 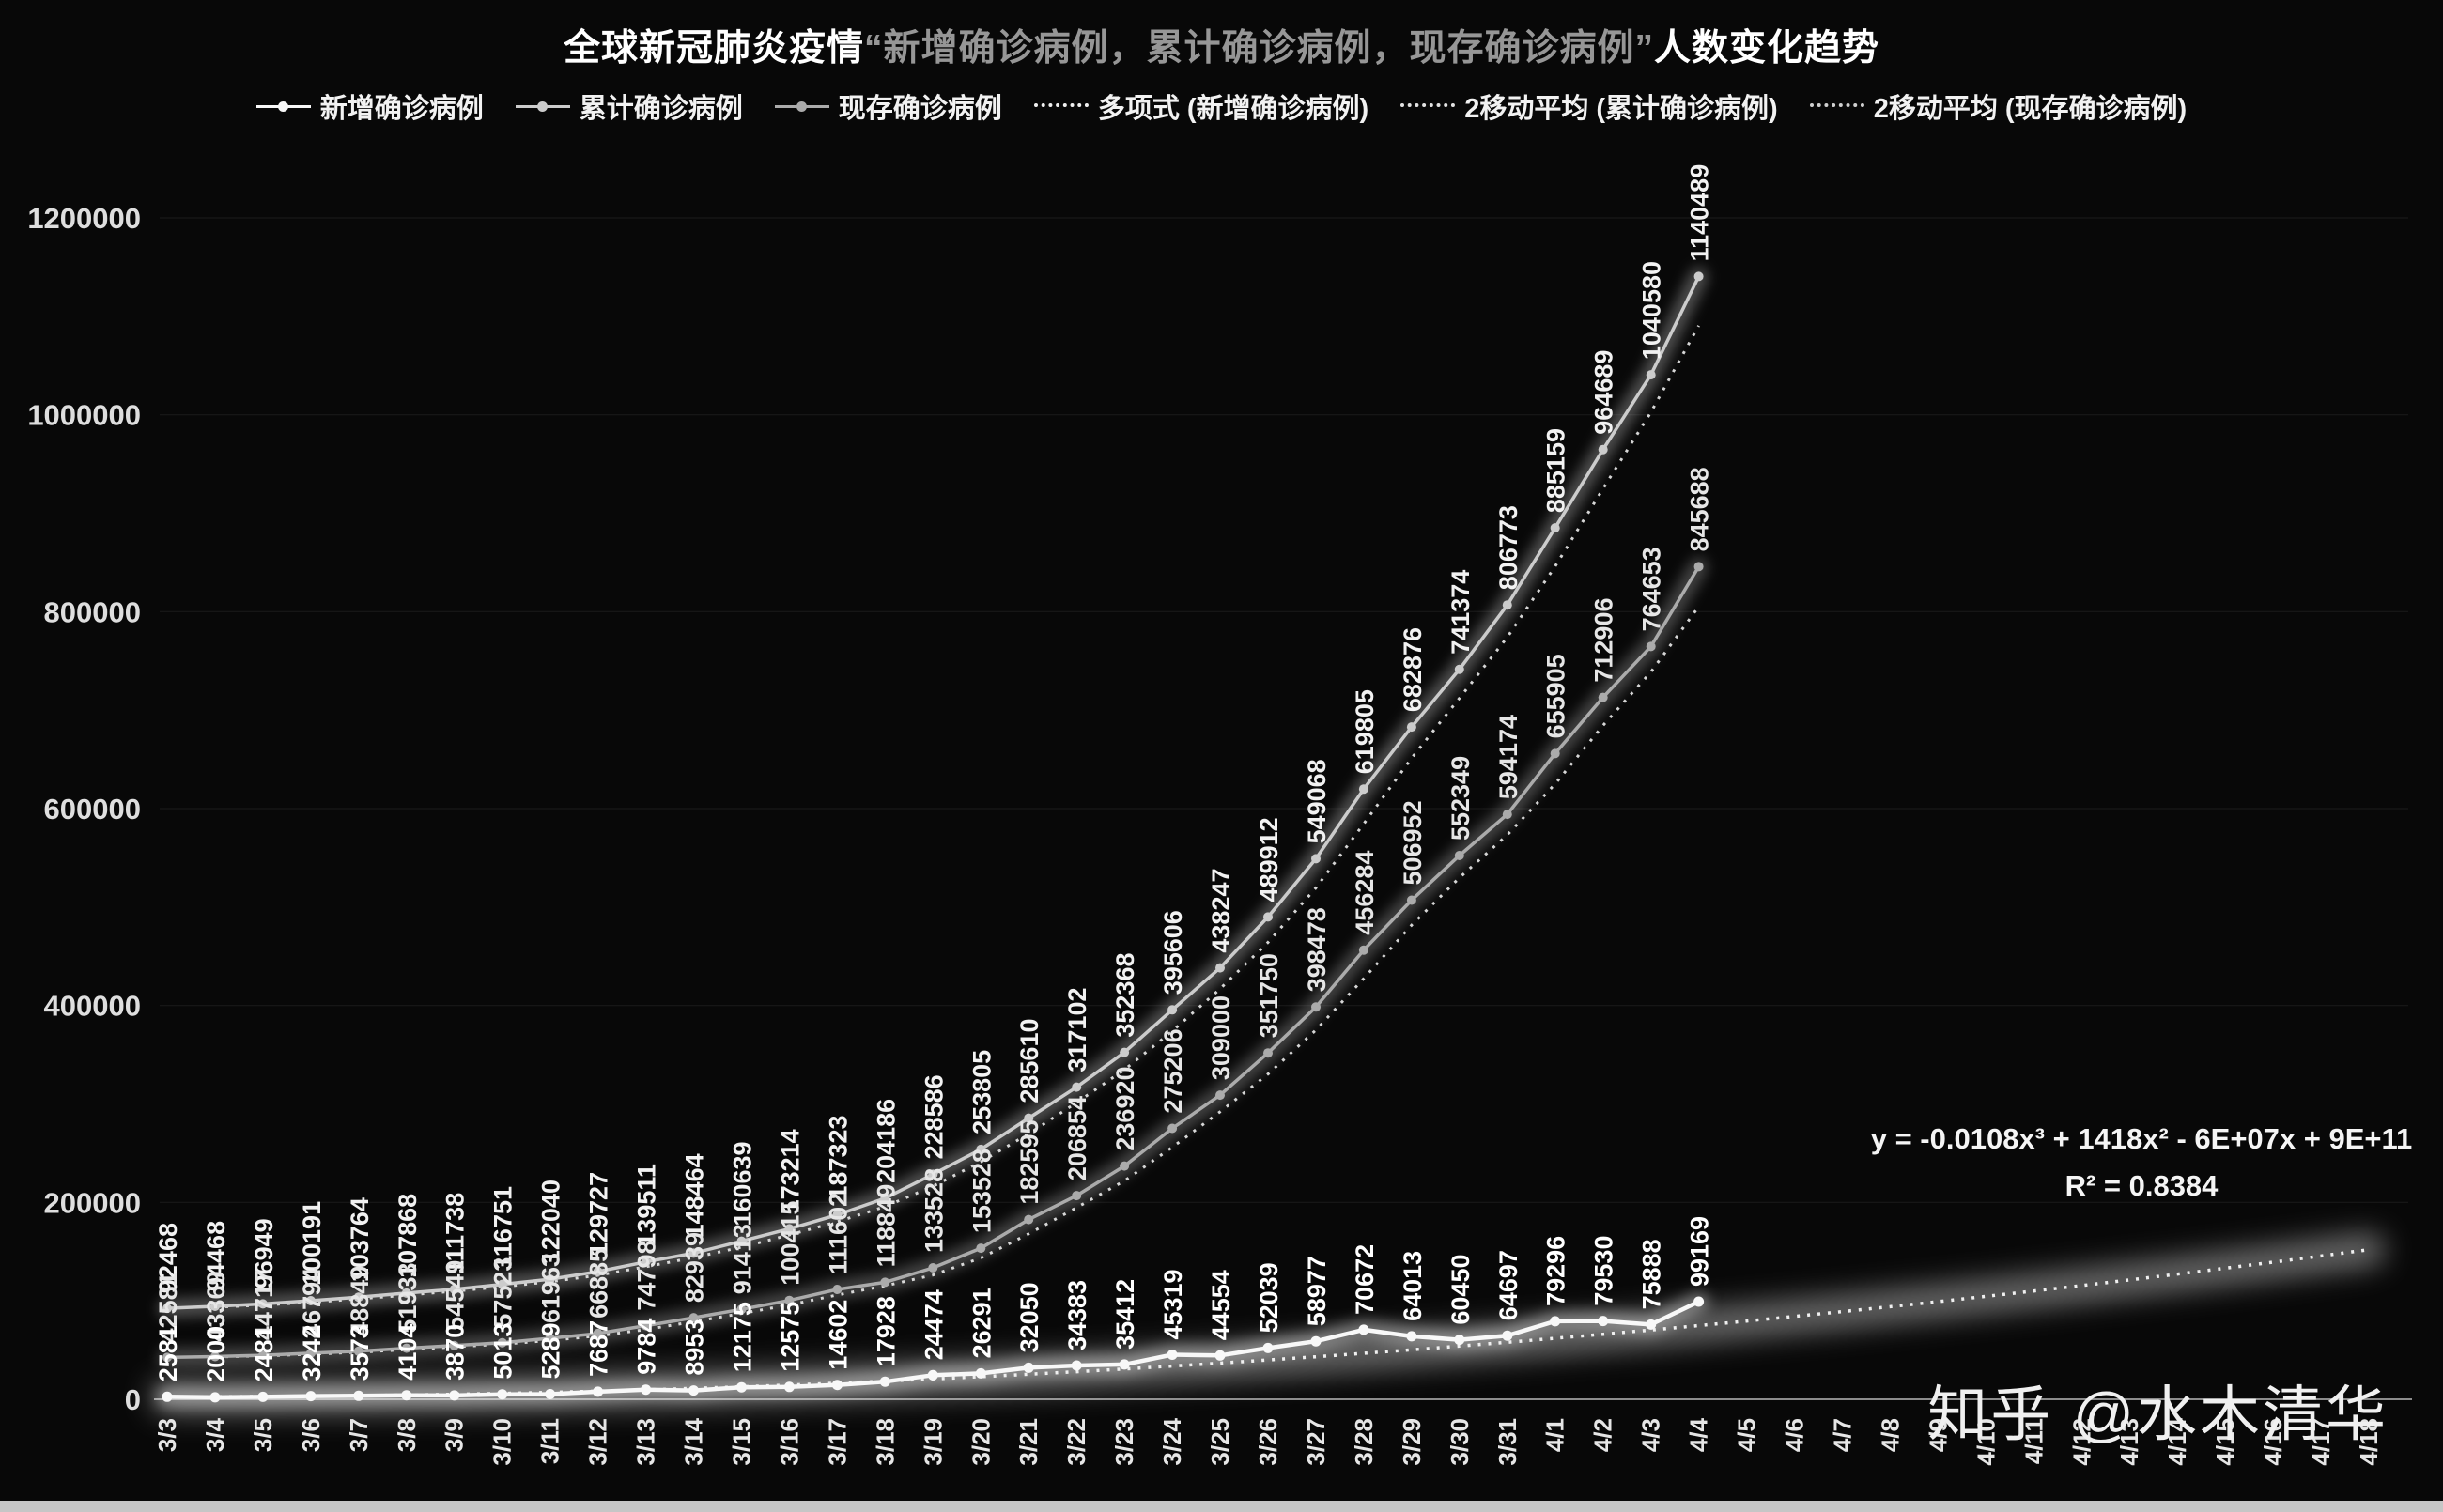 I want to click on x-axis-label: 4/3, so click(x=1651, y=1435).